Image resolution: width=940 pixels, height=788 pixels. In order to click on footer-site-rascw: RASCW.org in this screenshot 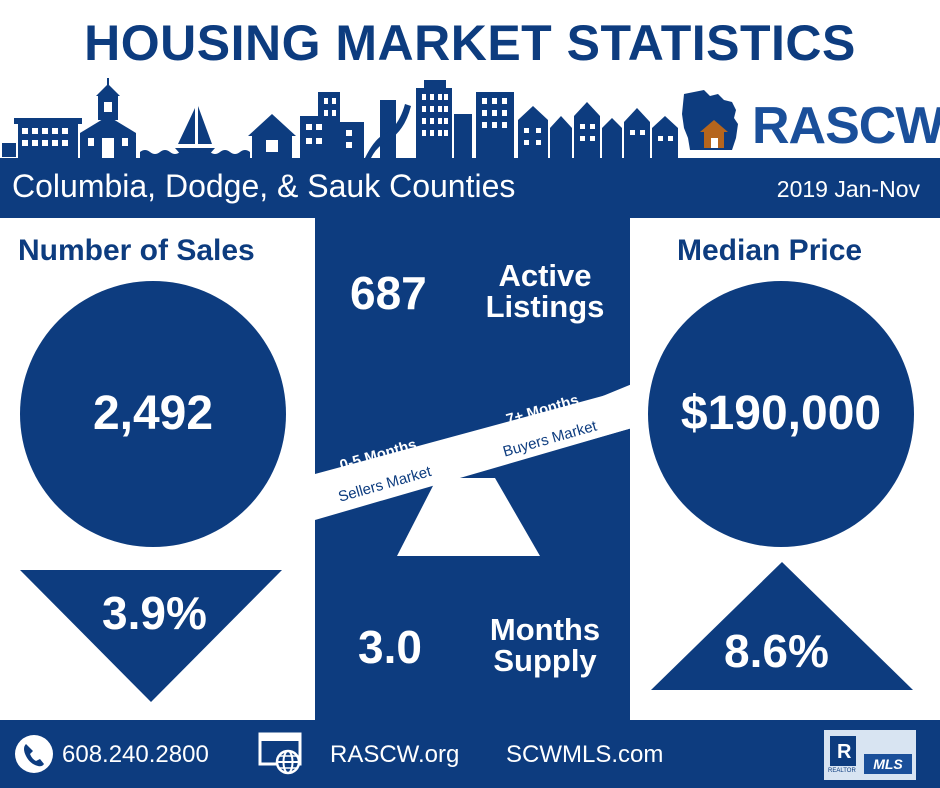, I will do `click(395, 754)`.